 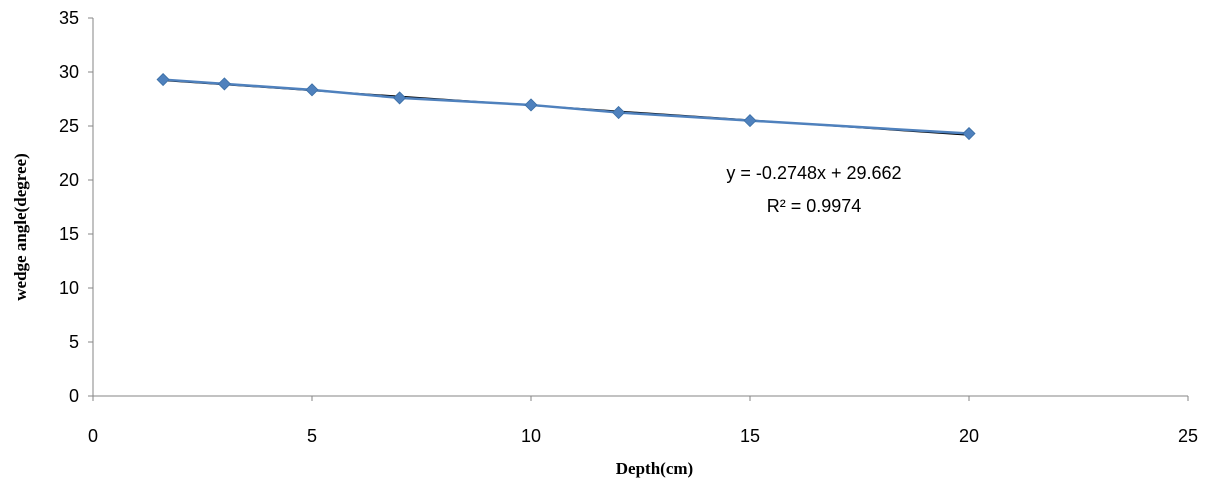 What do you see at coordinates (814, 206) in the screenshot?
I see `trendline-r2: R² = 0.9974` at bounding box center [814, 206].